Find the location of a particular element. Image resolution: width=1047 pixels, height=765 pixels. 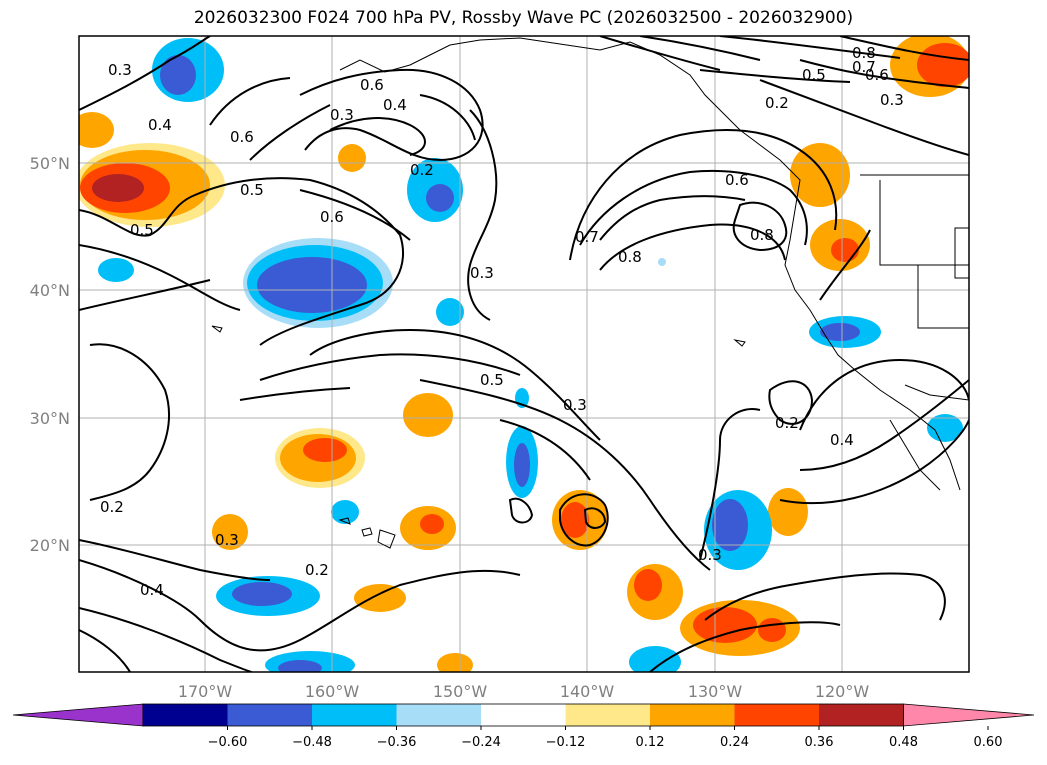

colorbar-tick-label: 0.36 is located at coordinates (819, 742).